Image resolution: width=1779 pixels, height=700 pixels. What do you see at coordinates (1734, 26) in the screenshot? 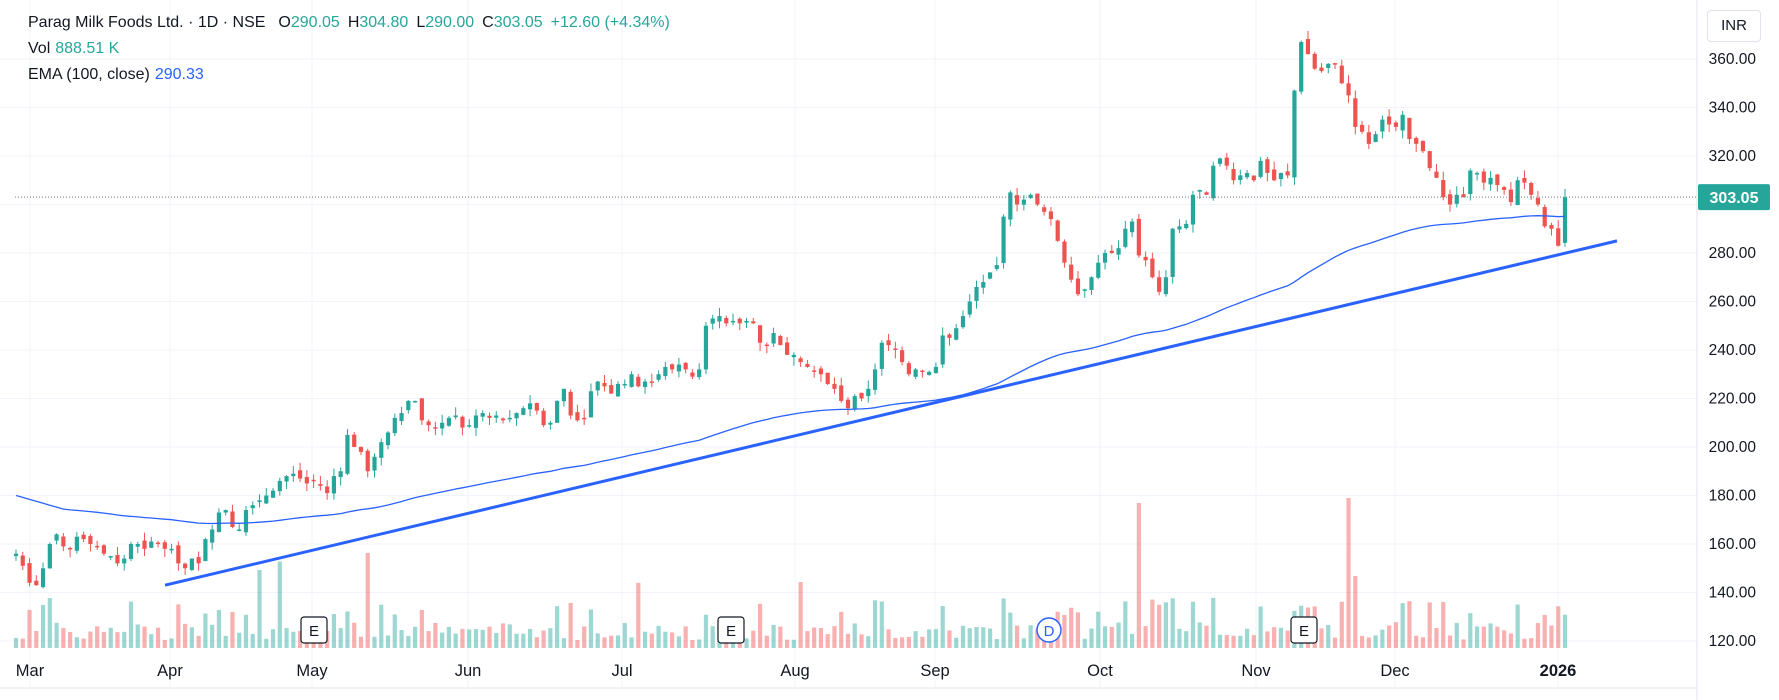
I see `currency-button: INR` at bounding box center [1734, 26].